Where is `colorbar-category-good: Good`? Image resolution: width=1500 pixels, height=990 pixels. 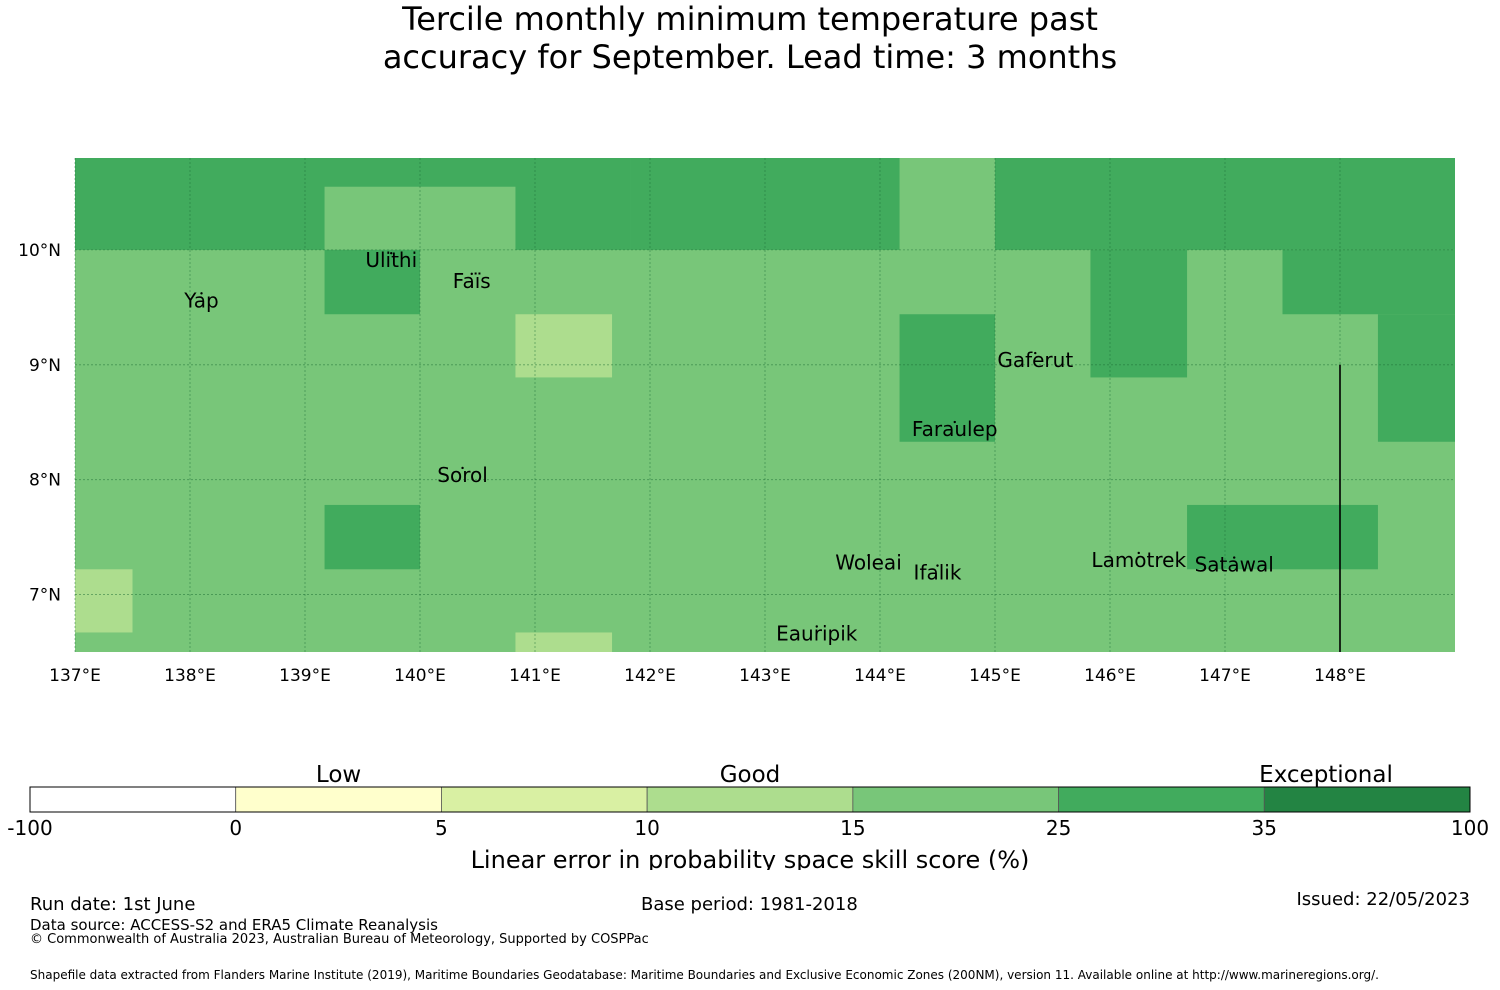 colorbar-category-good: Good is located at coordinates (750, 775).